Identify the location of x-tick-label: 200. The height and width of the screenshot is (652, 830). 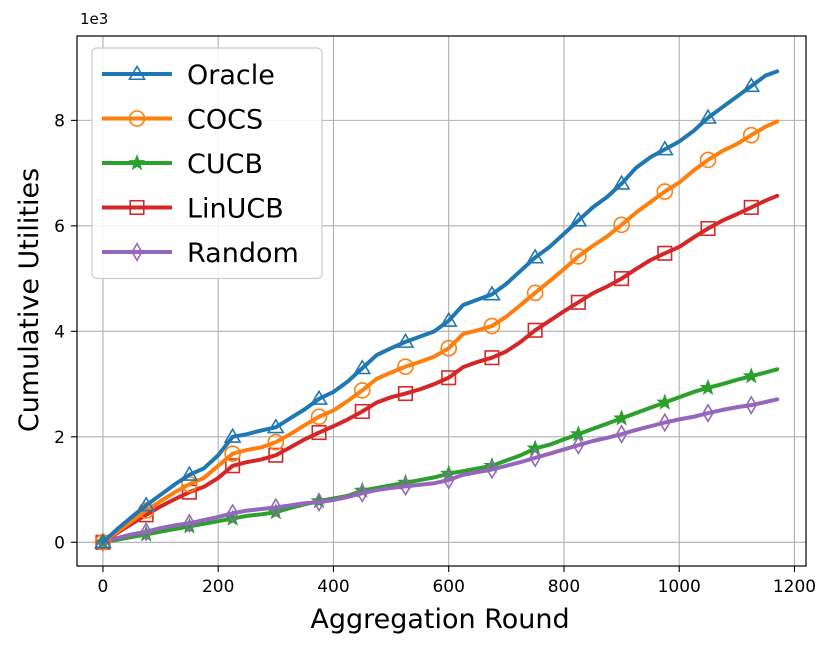
(218, 587).